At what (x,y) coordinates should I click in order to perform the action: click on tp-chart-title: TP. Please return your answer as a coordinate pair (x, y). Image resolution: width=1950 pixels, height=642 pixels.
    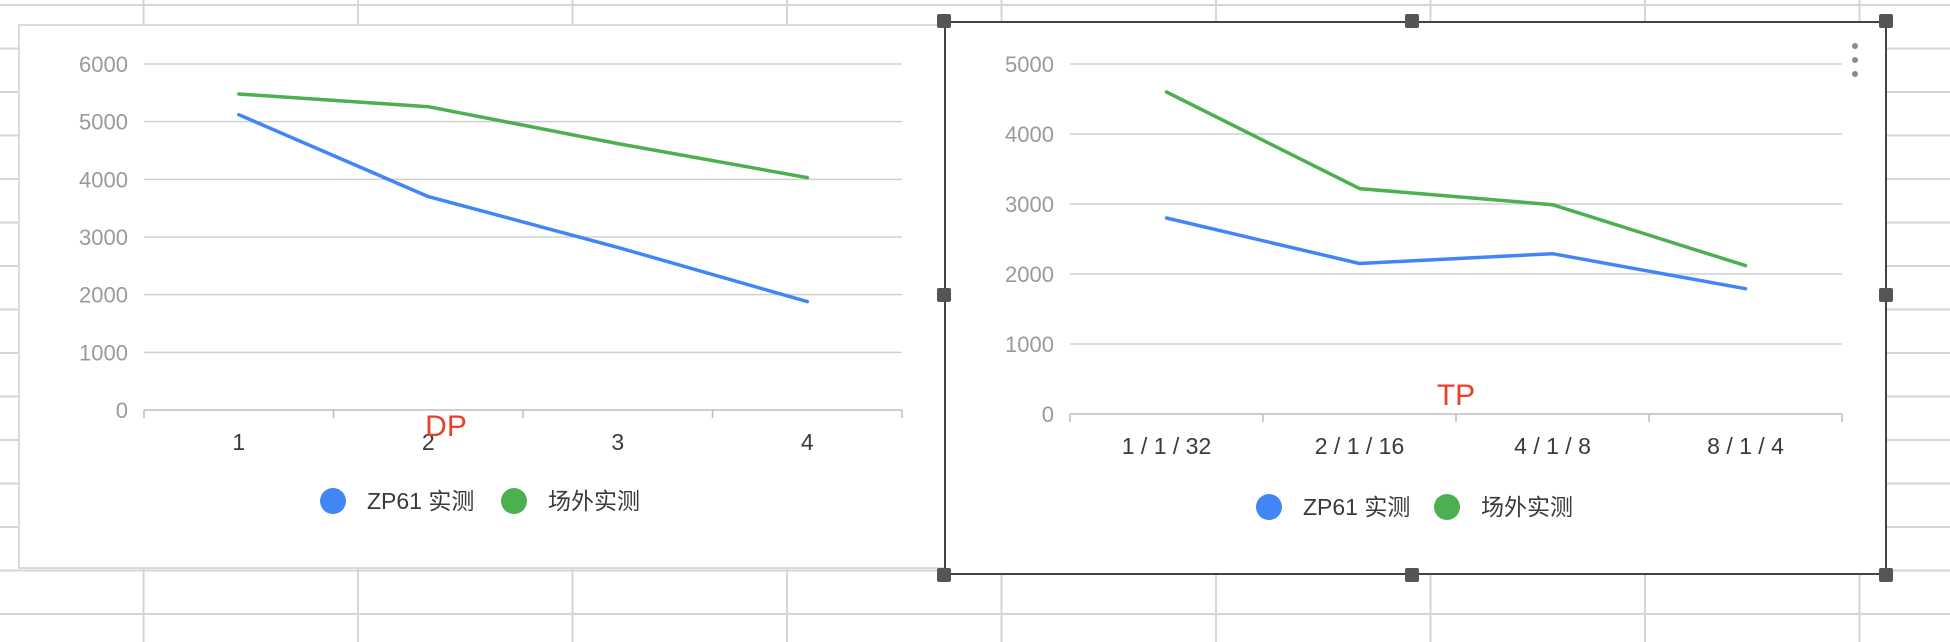
    Looking at the image, I should click on (1456, 395).